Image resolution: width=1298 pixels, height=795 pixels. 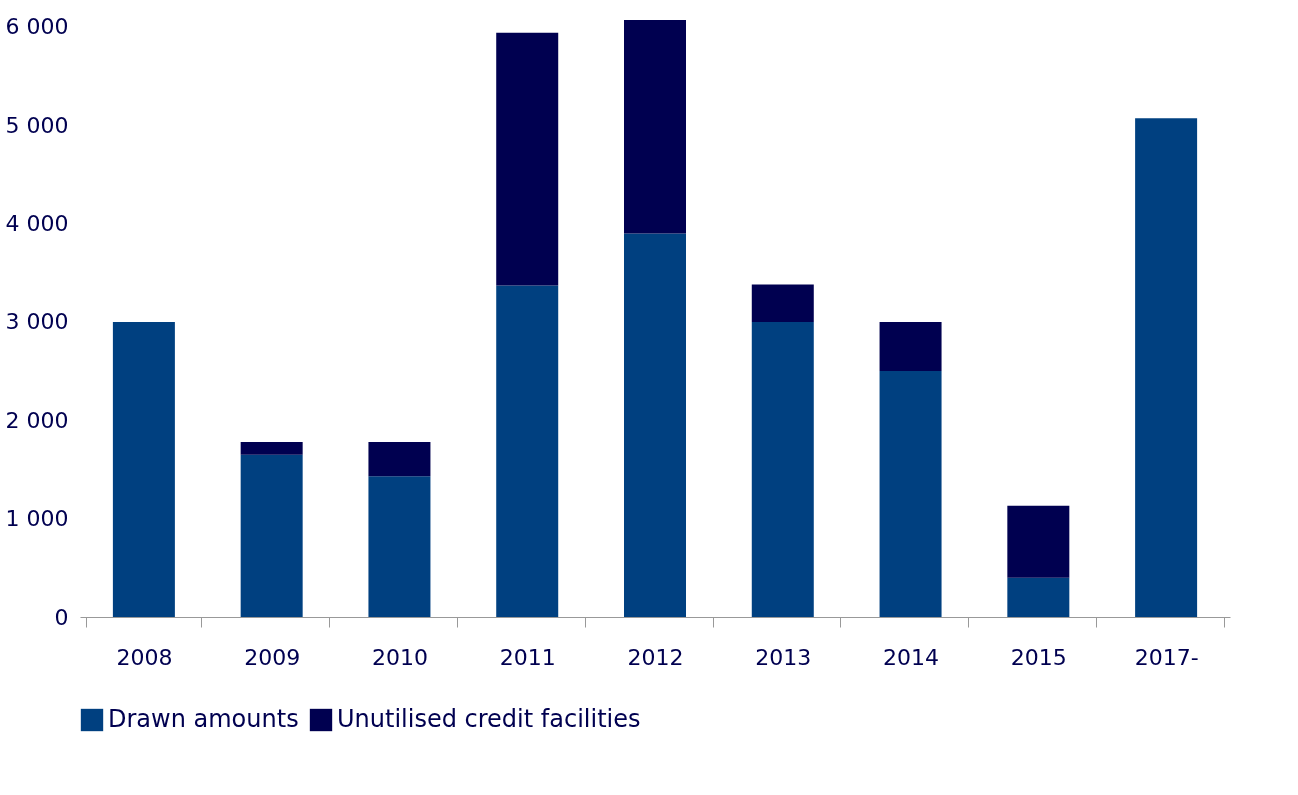 What do you see at coordinates (144, 657) in the screenshot?
I see `x-tick-label: 2008` at bounding box center [144, 657].